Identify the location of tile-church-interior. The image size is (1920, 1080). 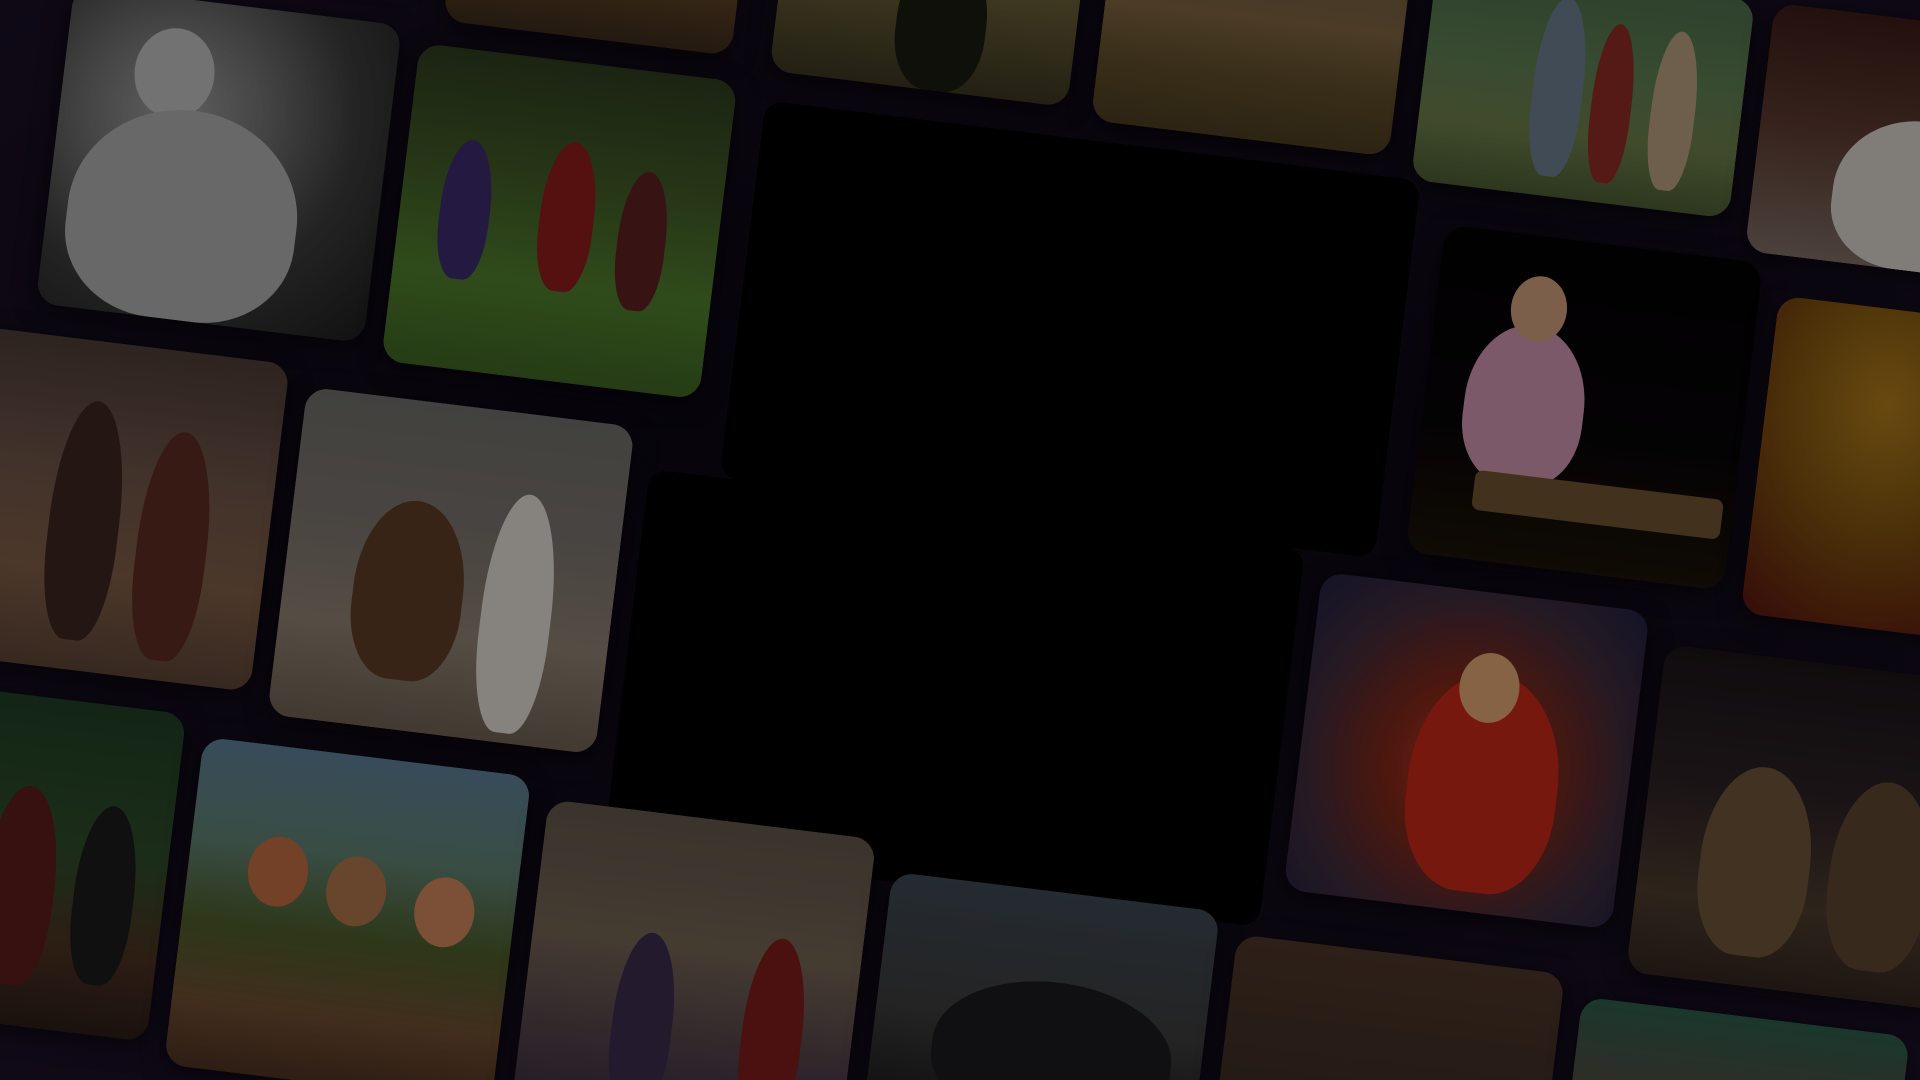
(597, 28).